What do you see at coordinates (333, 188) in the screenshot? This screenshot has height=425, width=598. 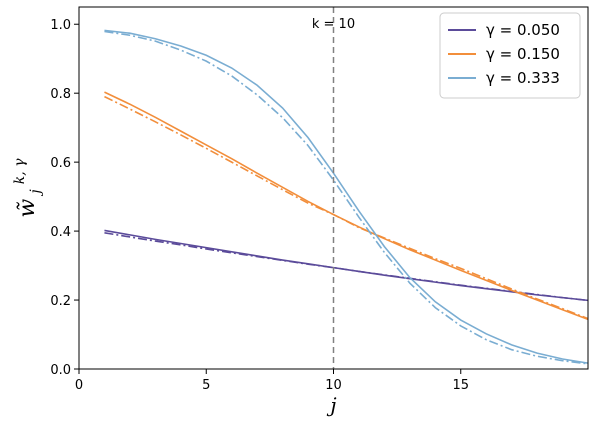 I see `reference-line-group: k = 10` at bounding box center [333, 188].